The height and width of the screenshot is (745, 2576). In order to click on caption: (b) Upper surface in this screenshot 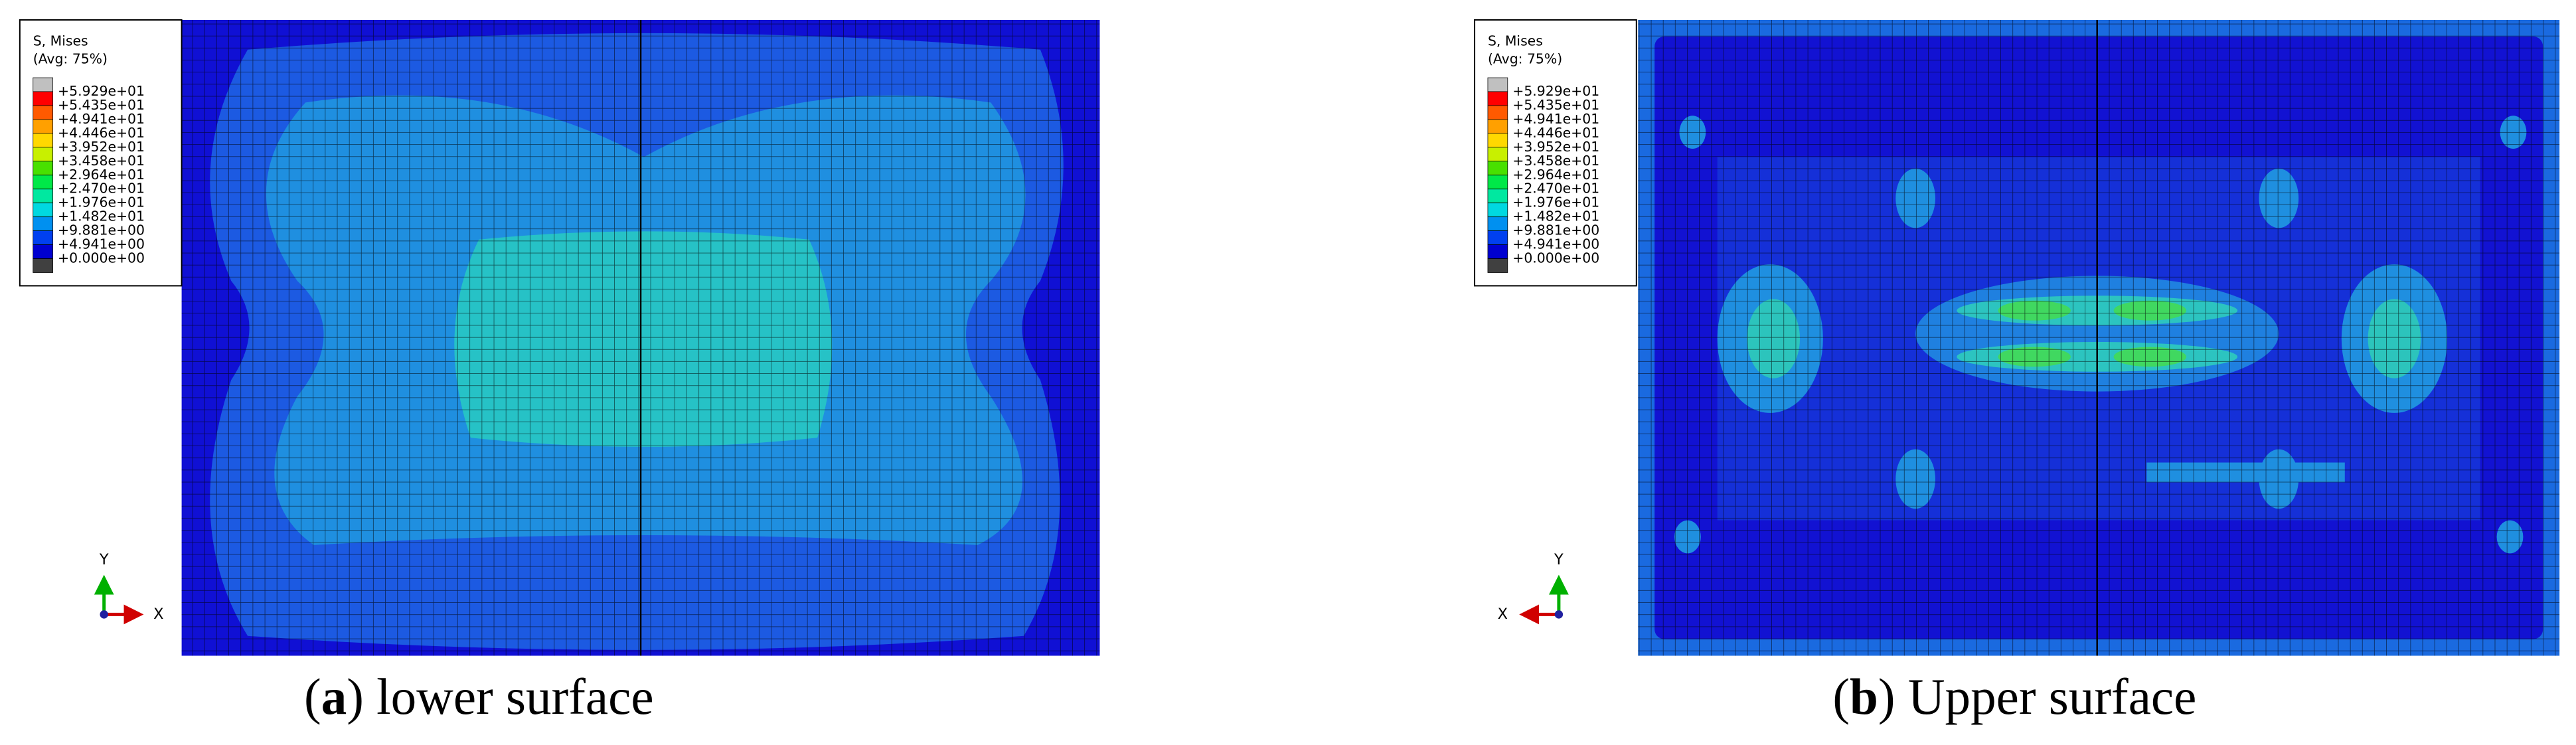, I will do `click(2014, 696)`.